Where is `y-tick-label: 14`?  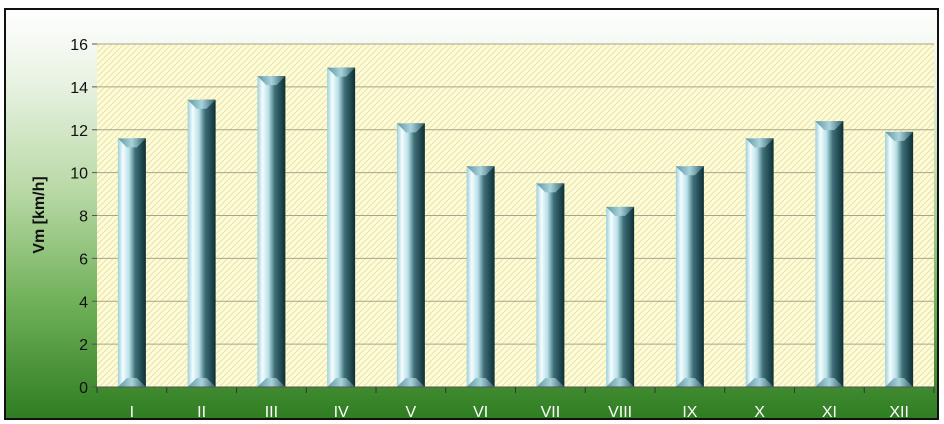
y-tick-label: 14 is located at coordinates (79, 88).